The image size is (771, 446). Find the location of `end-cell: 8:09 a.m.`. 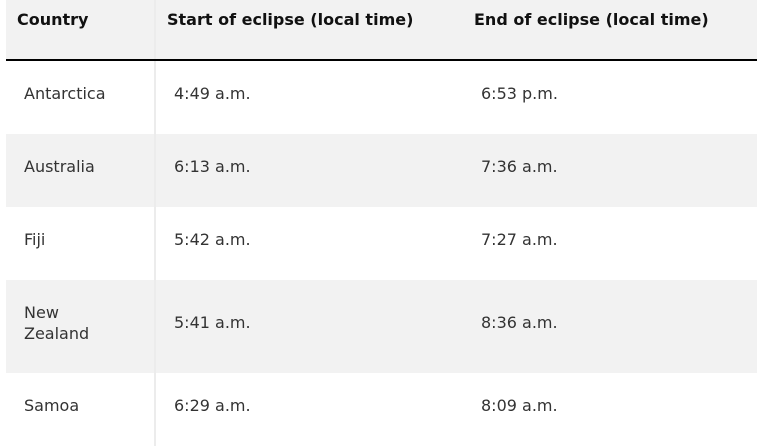

end-cell: 8:09 a.m. is located at coordinates (519, 405).